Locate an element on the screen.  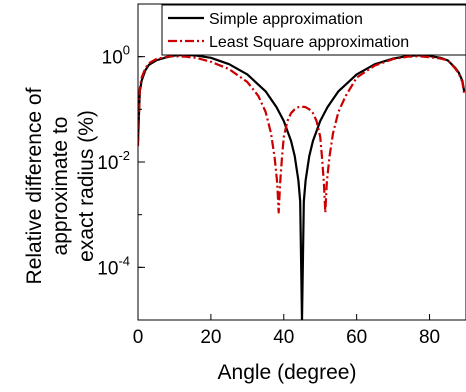
y-axis: 10⁻⁴ 10⁻² 10⁰ is located at coordinates (121, 162).